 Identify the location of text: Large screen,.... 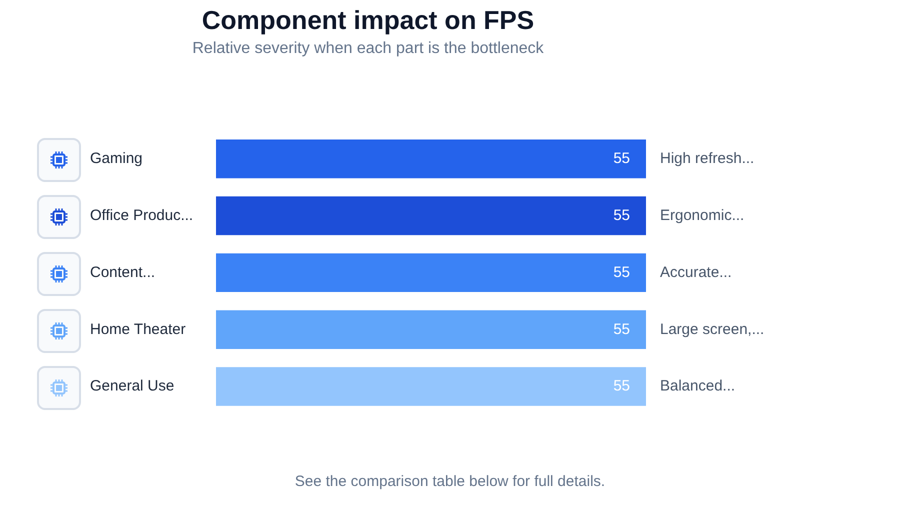
(712, 329).